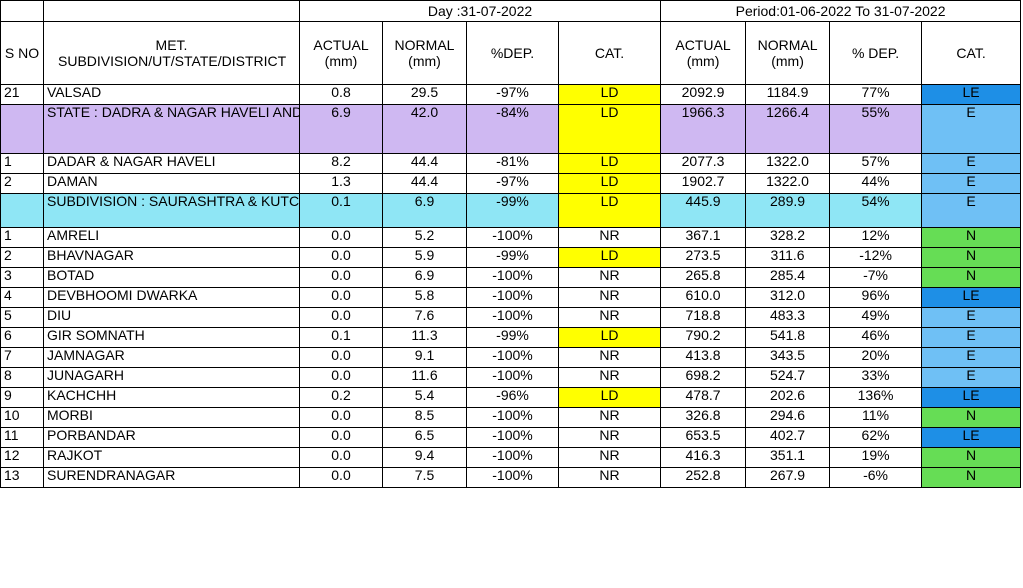 This screenshot has width=1023, height=588. I want to click on name-cell: SUBDIVISION : SAURASHTRA & KUTCH, so click(171, 210).